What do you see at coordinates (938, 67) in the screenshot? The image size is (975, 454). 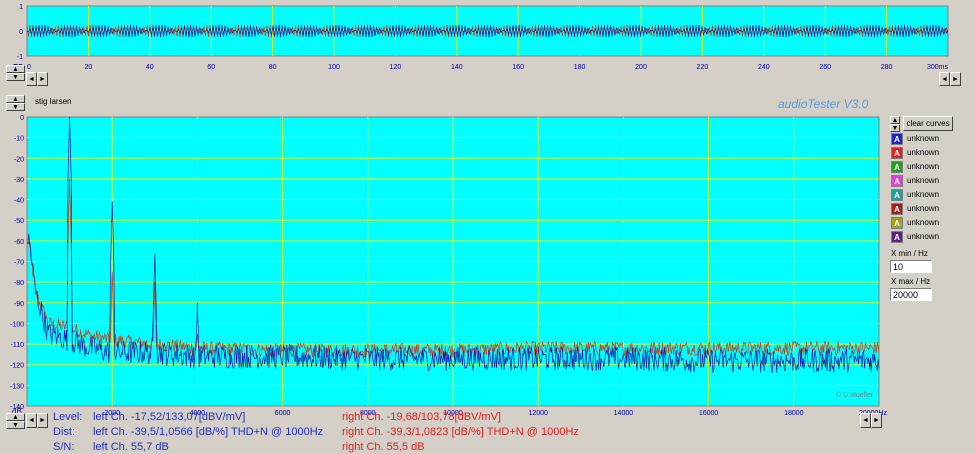 I see `scope-x-tick-label: 300ms` at bounding box center [938, 67].